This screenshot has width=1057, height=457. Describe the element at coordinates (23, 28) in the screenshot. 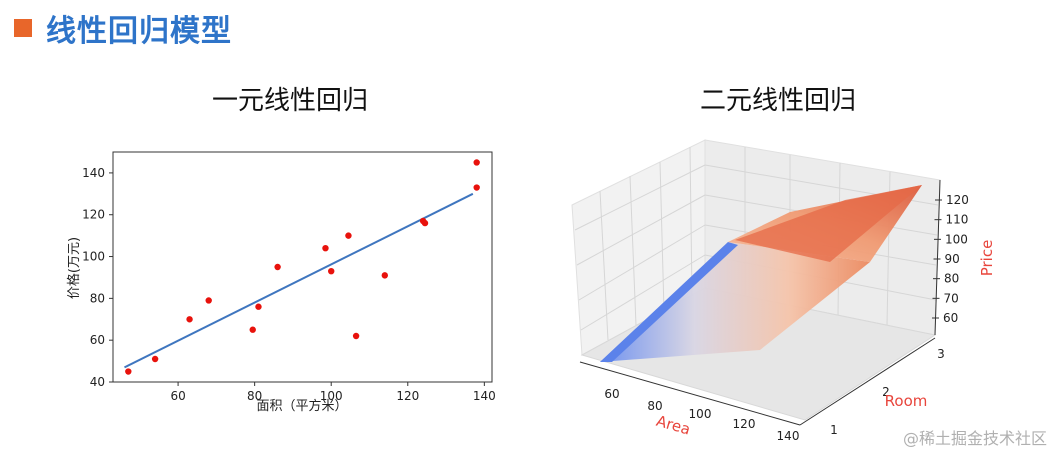

I see `bullet-square-icon` at that location.